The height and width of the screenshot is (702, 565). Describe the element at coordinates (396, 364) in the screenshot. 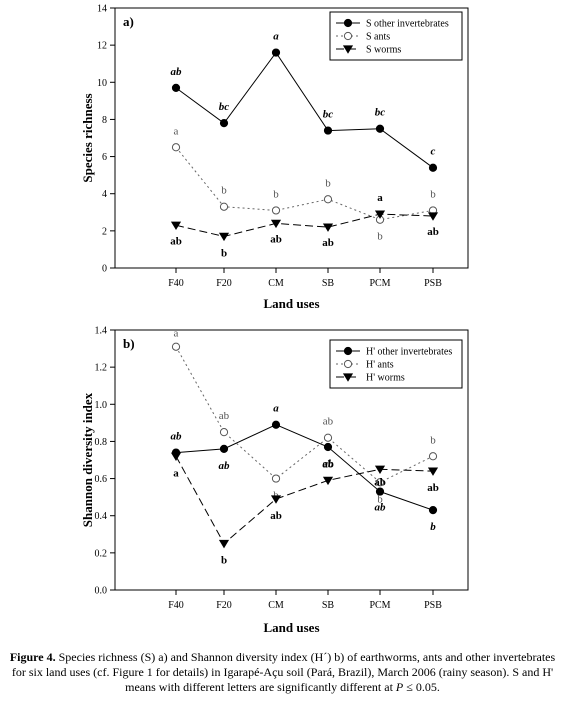

I see `legend: H' other invertebrates H' ants H' worms` at that location.